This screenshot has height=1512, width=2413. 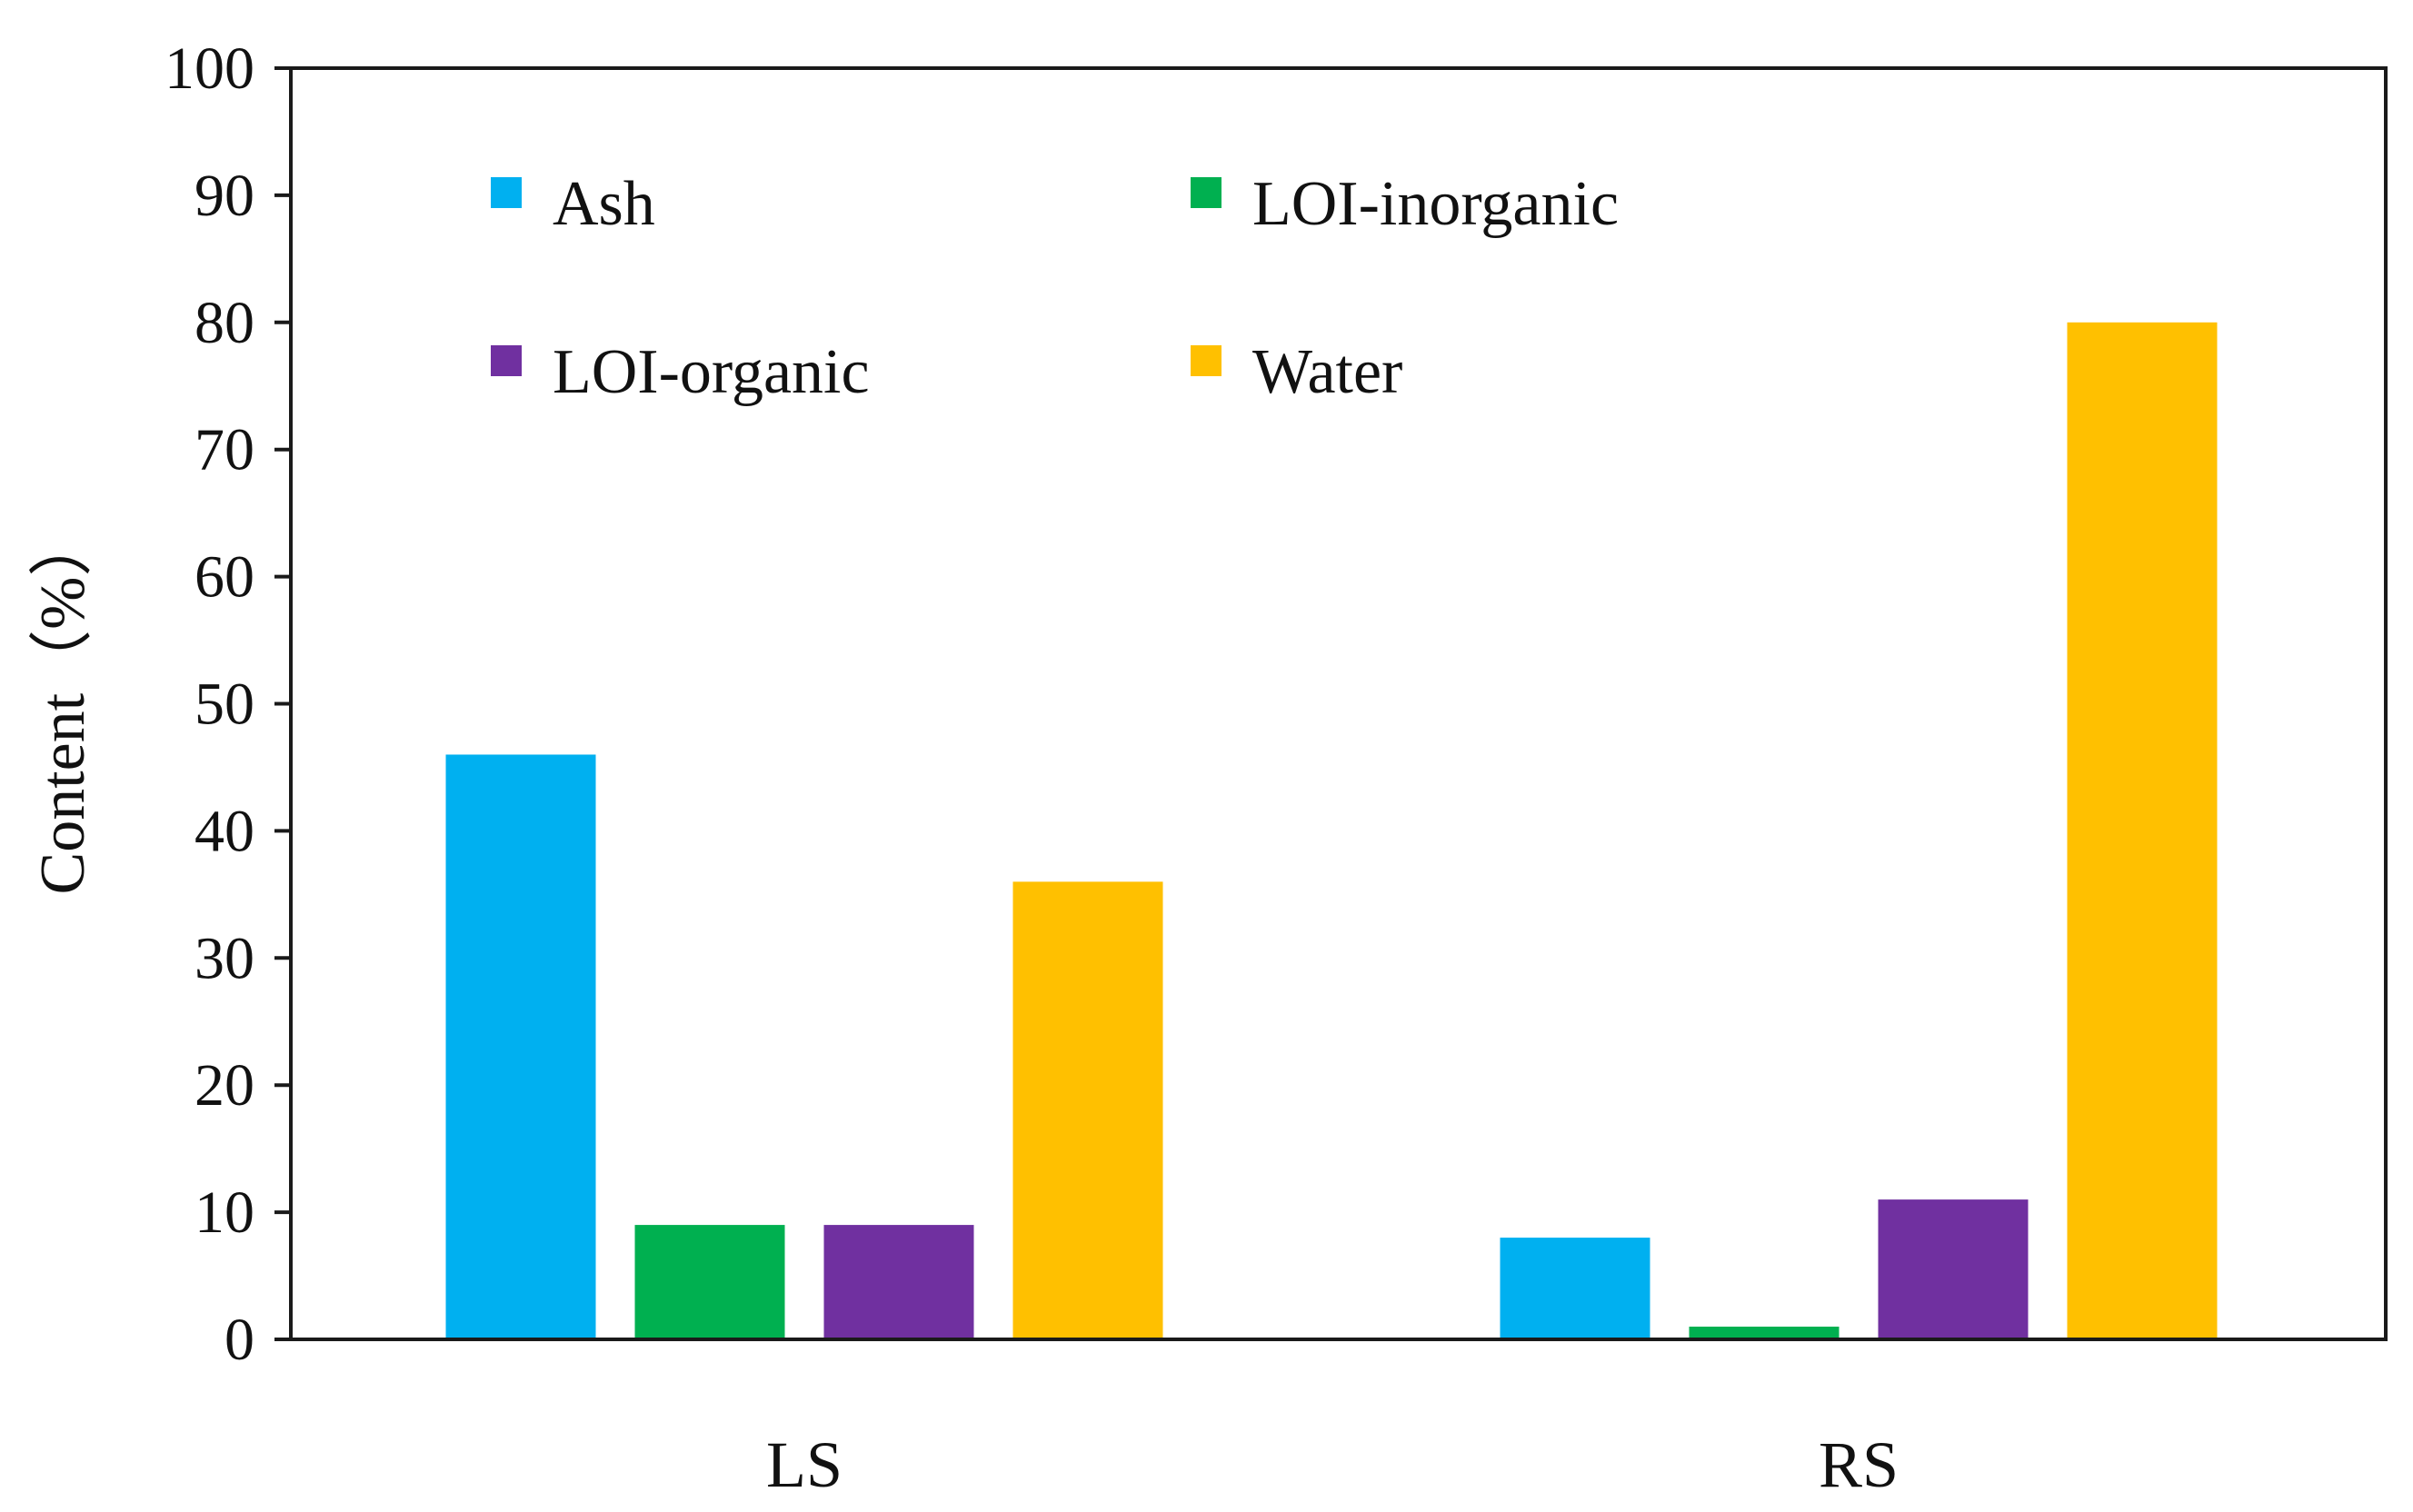 What do you see at coordinates (224, 196) in the screenshot?
I see `y-tick-label: 90` at bounding box center [224, 196].